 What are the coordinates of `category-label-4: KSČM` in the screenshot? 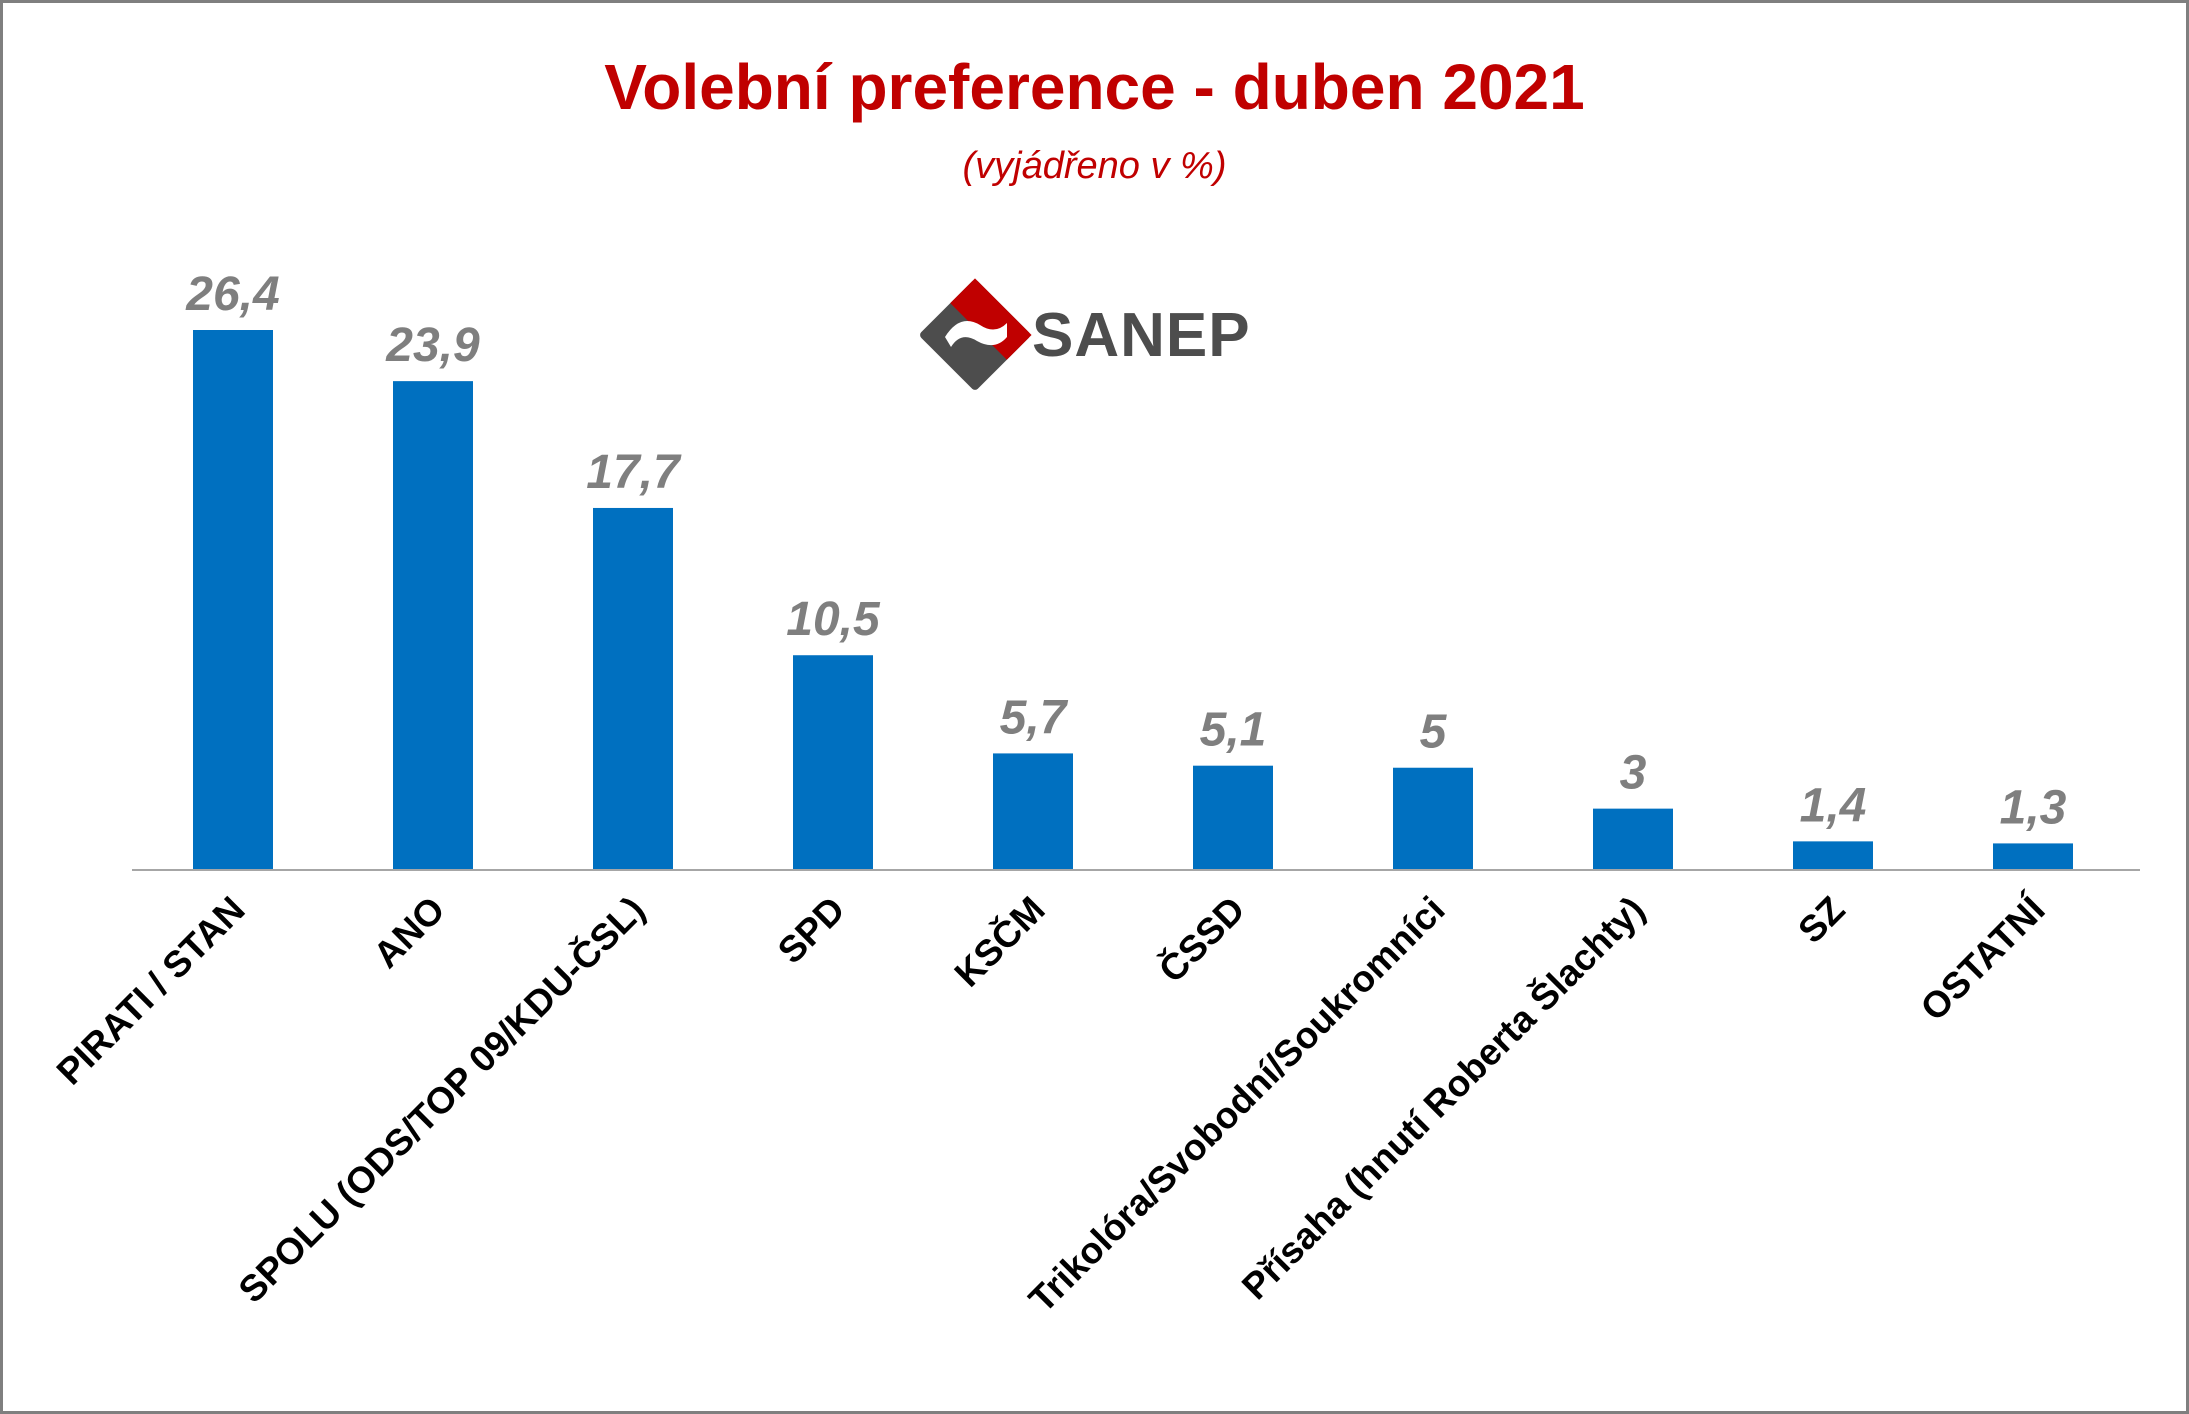 It's located at (999, 941).